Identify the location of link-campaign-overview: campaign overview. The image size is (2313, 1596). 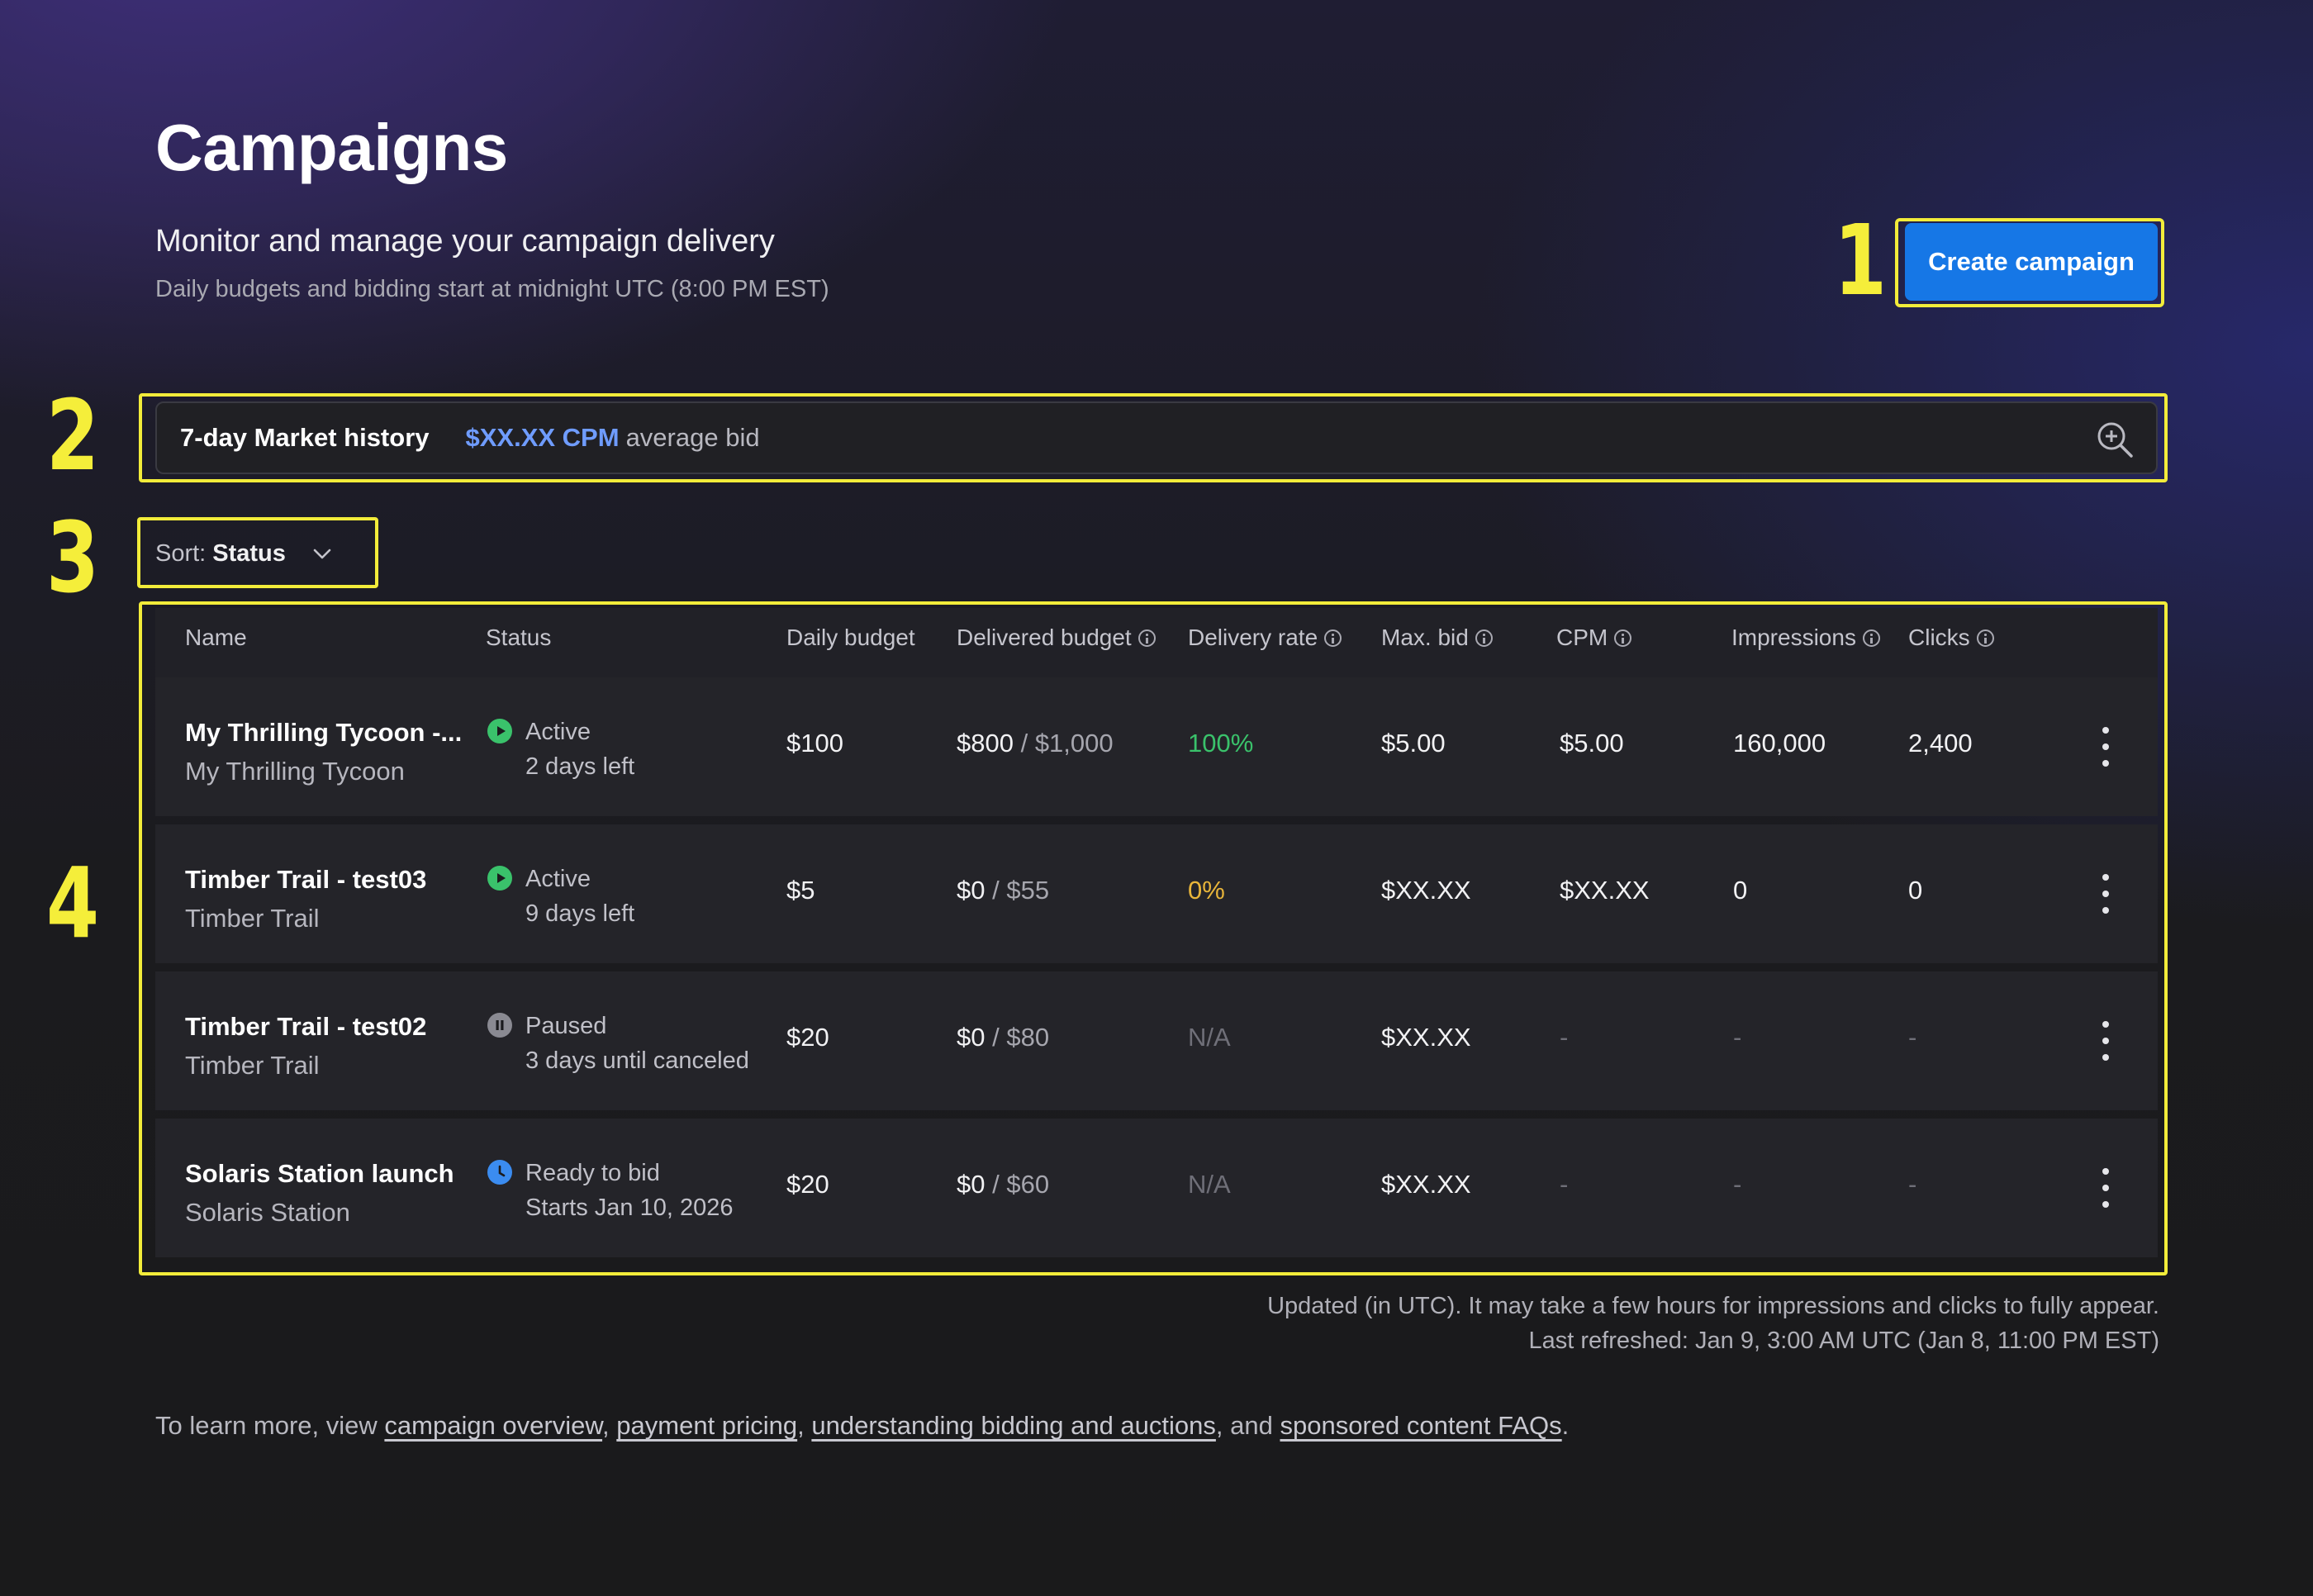
(493, 1425).